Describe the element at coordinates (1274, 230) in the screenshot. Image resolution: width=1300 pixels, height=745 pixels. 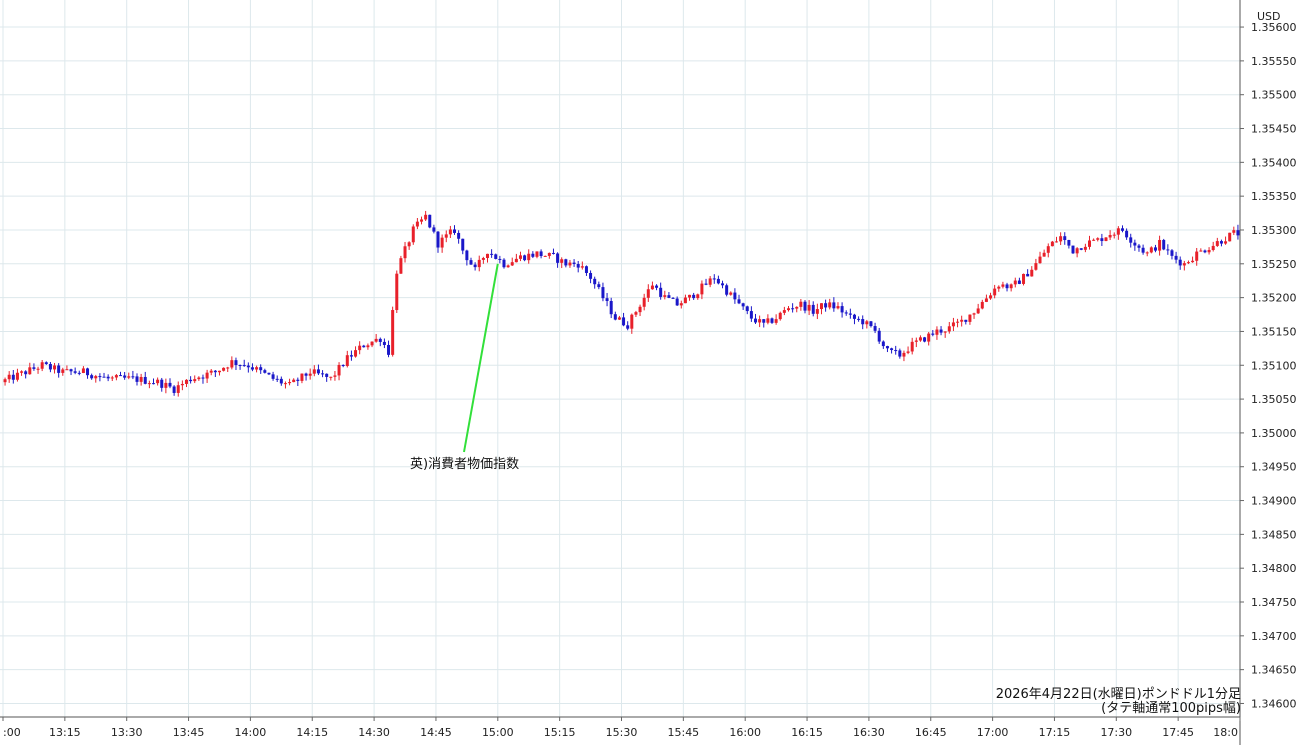
I see `y-tick-label: 1.35300` at that location.